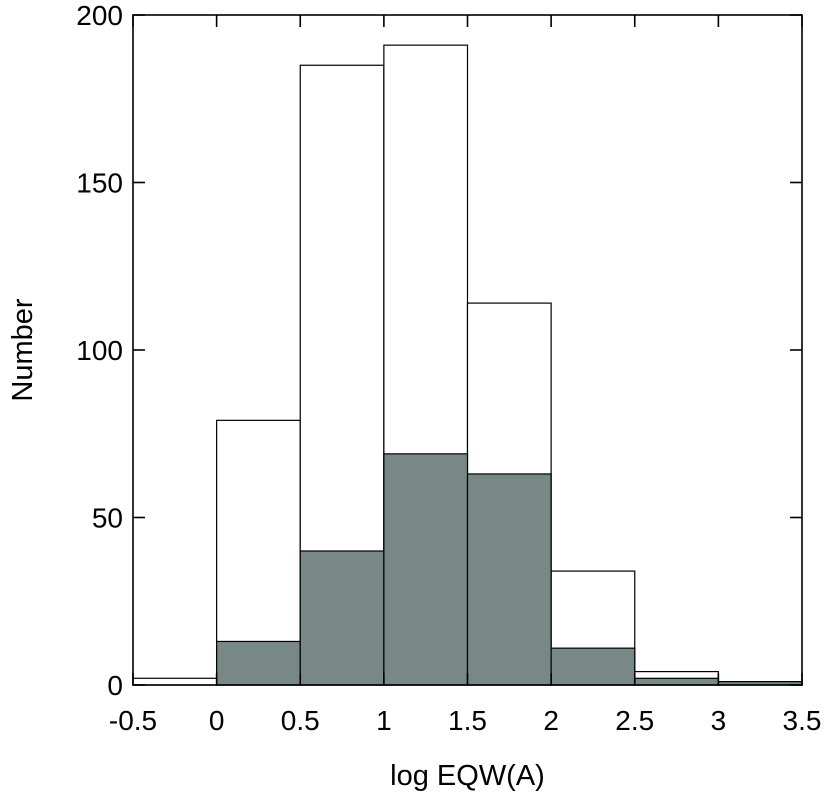  What do you see at coordinates (467, 720) in the screenshot?
I see `x-tick-label-4: 1.5` at bounding box center [467, 720].